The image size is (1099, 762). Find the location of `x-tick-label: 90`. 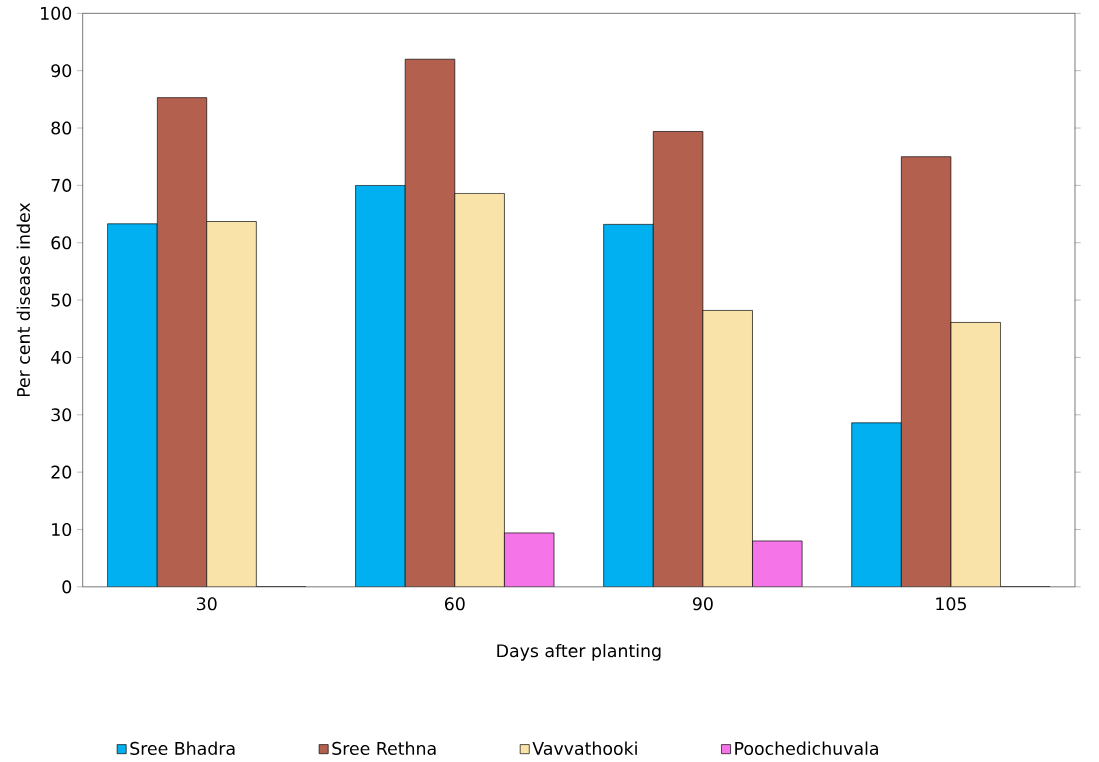

x-tick-label: 90 is located at coordinates (702, 604).